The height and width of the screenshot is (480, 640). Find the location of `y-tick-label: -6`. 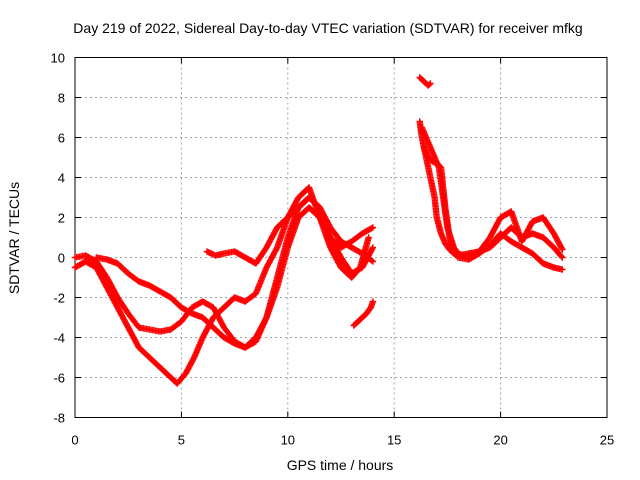

y-tick-label: -6 is located at coordinates (59, 378).